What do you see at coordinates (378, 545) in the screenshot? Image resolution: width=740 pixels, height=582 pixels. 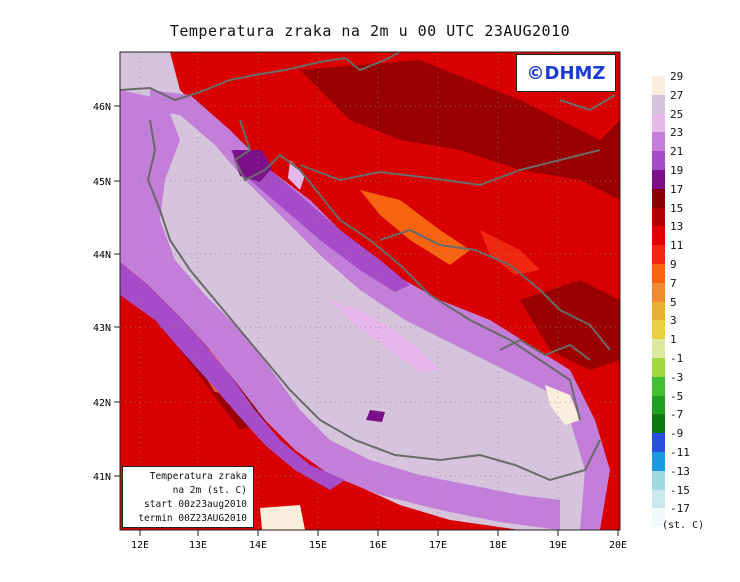 I see `lon-label-16e: 16E` at bounding box center [378, 545].